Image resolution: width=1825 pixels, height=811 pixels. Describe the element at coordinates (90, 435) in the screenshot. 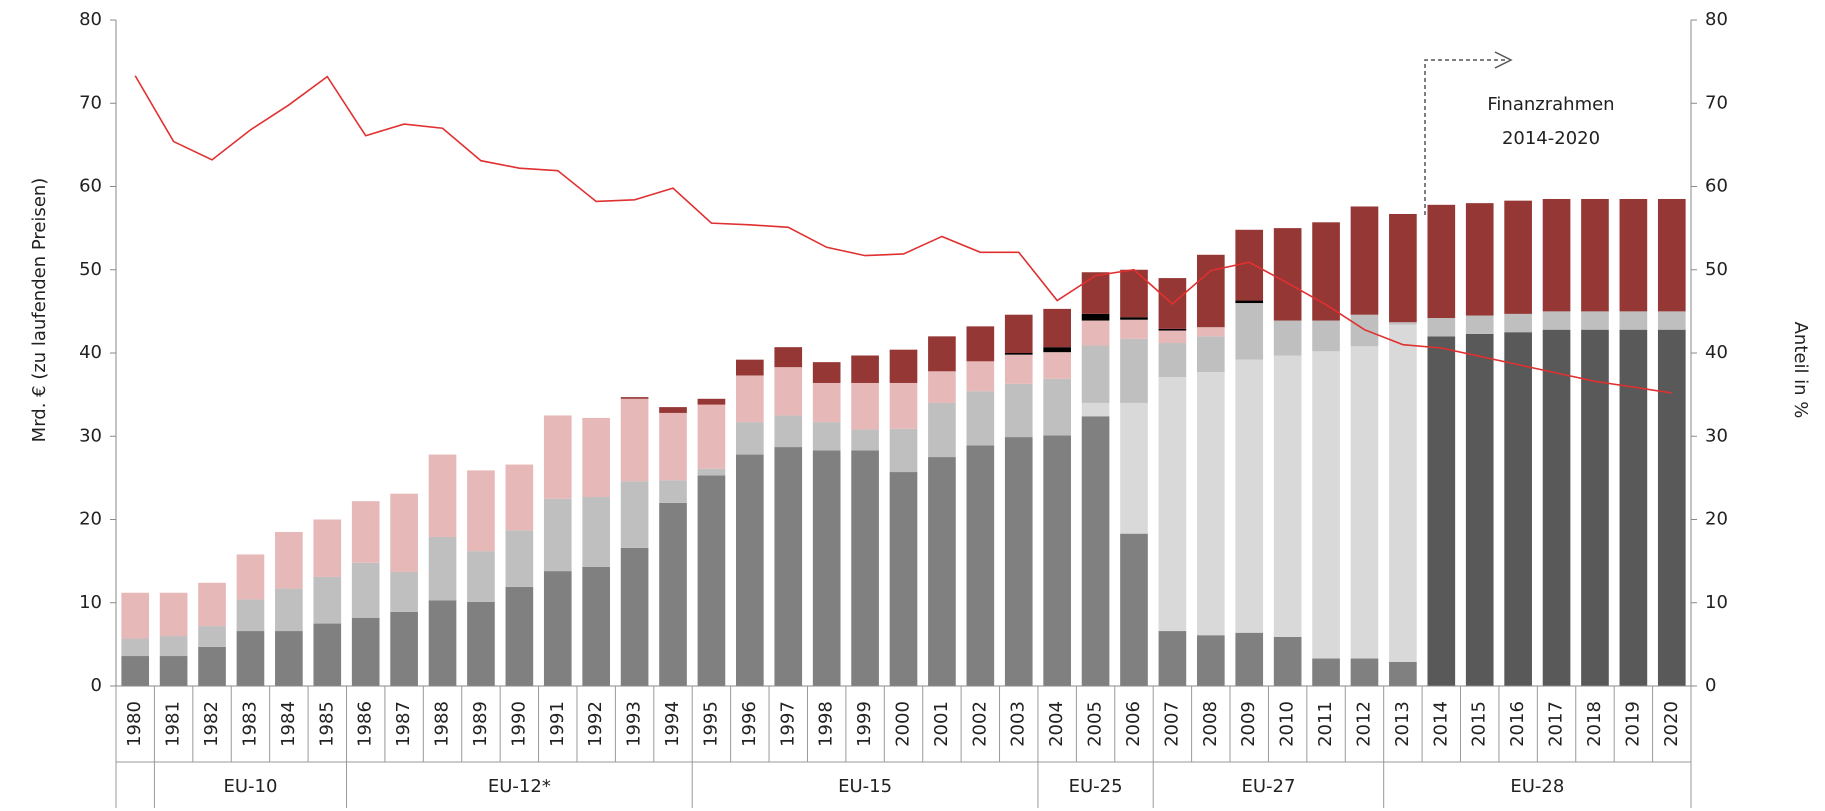

I see `y-tick-label: 30` at that location.